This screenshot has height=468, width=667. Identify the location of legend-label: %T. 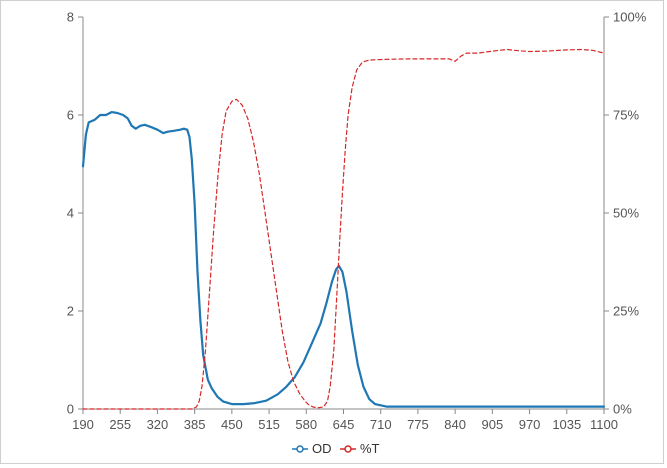
(370, 448).